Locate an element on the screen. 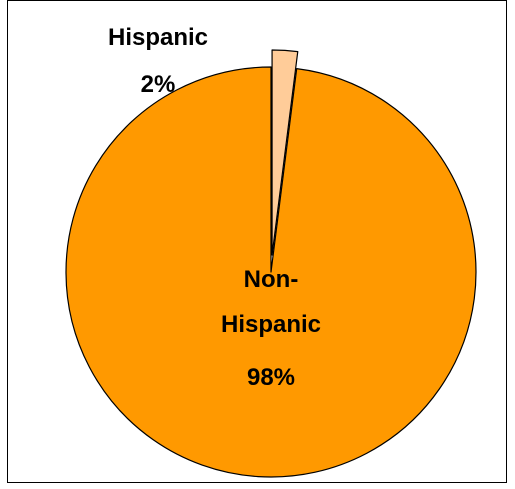  slice-percent-non-hispanic: 98% is located at coordinates (271, 377).